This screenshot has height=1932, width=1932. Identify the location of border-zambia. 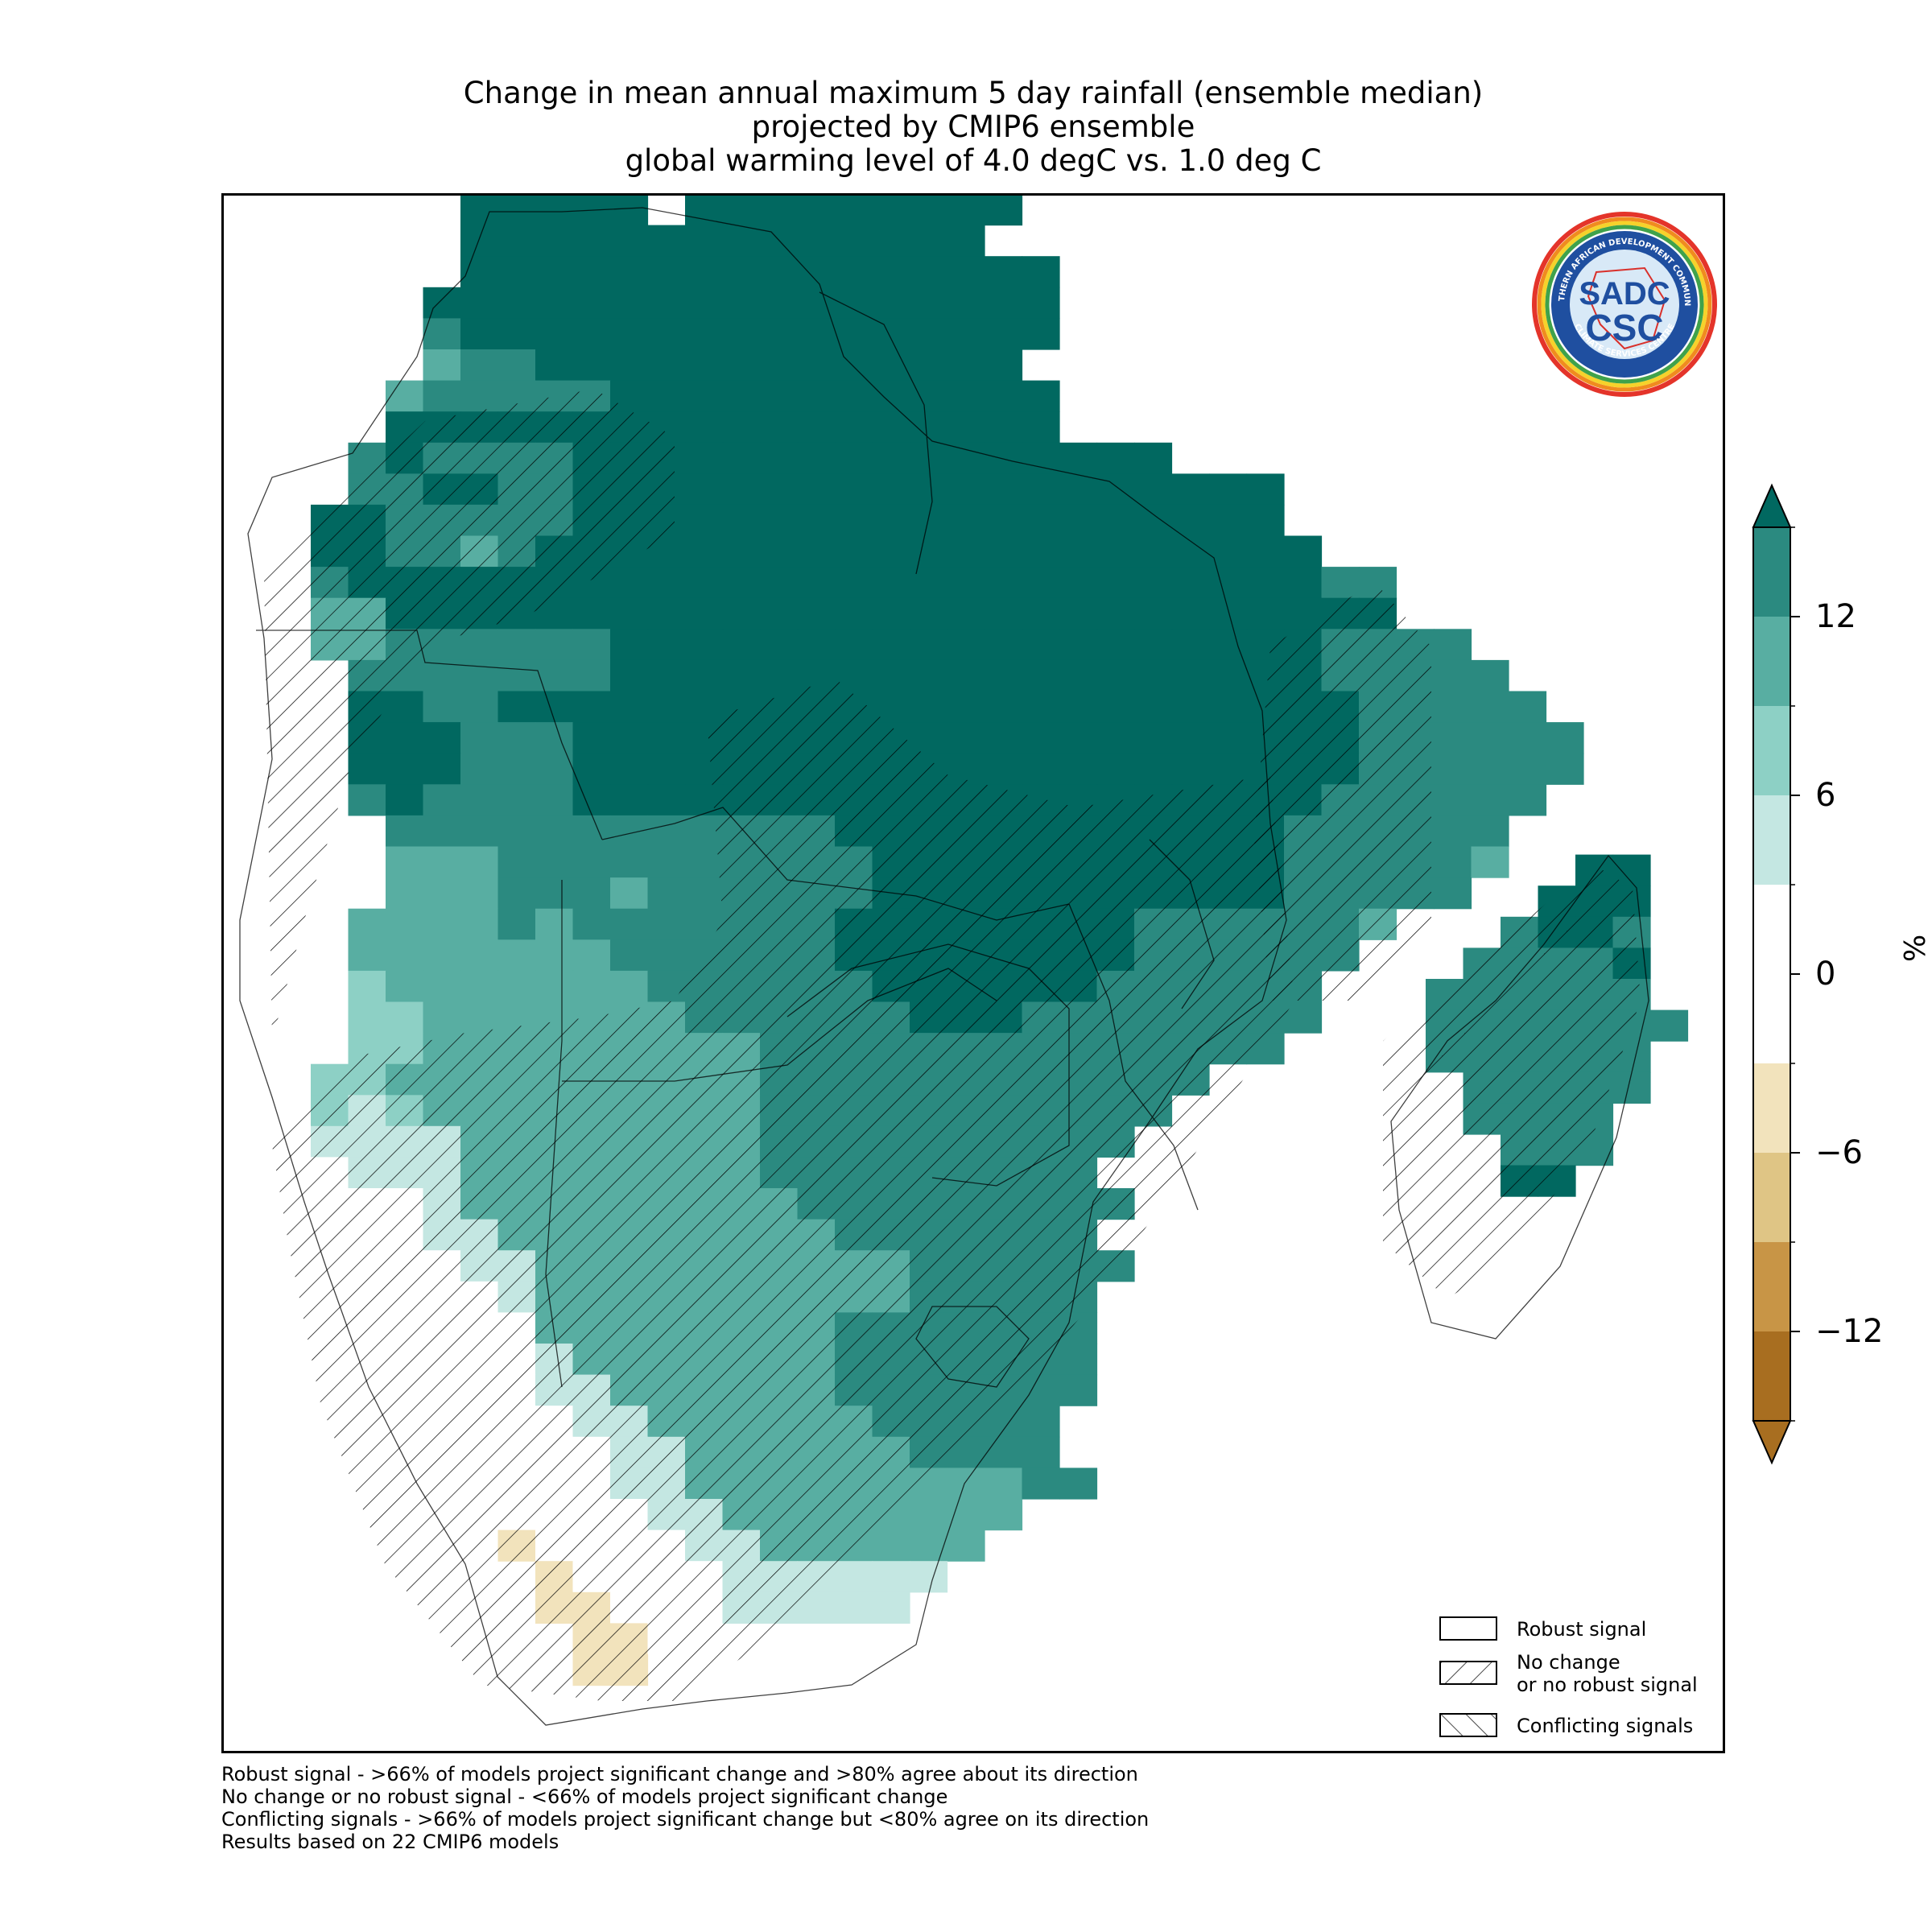
(835, 864).